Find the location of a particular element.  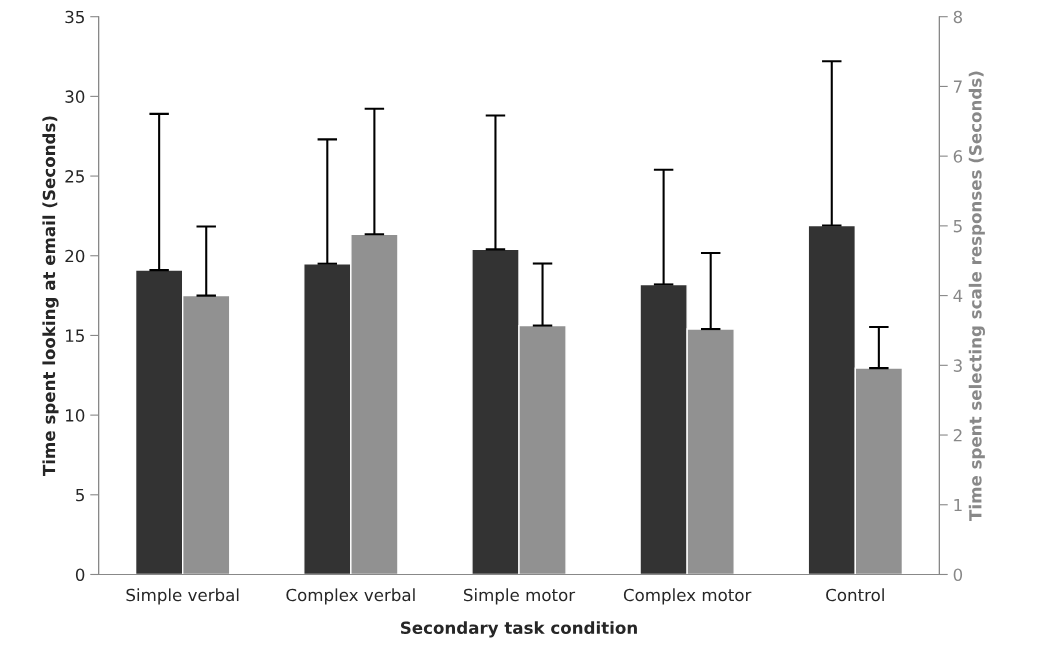

y2-tick-label: 2 is located at coordinates (957, 435).